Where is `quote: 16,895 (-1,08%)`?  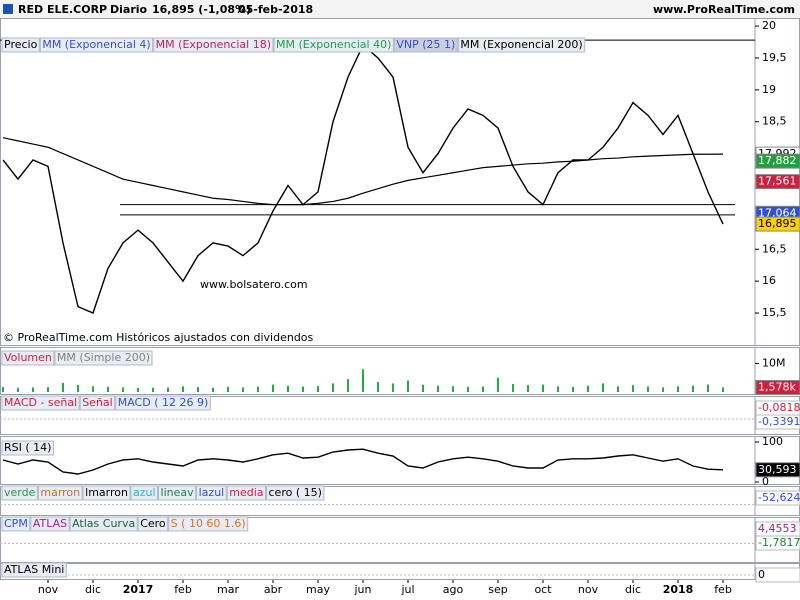
quote: 16,895 (-1,08%) is located at coordinates (201, 9).